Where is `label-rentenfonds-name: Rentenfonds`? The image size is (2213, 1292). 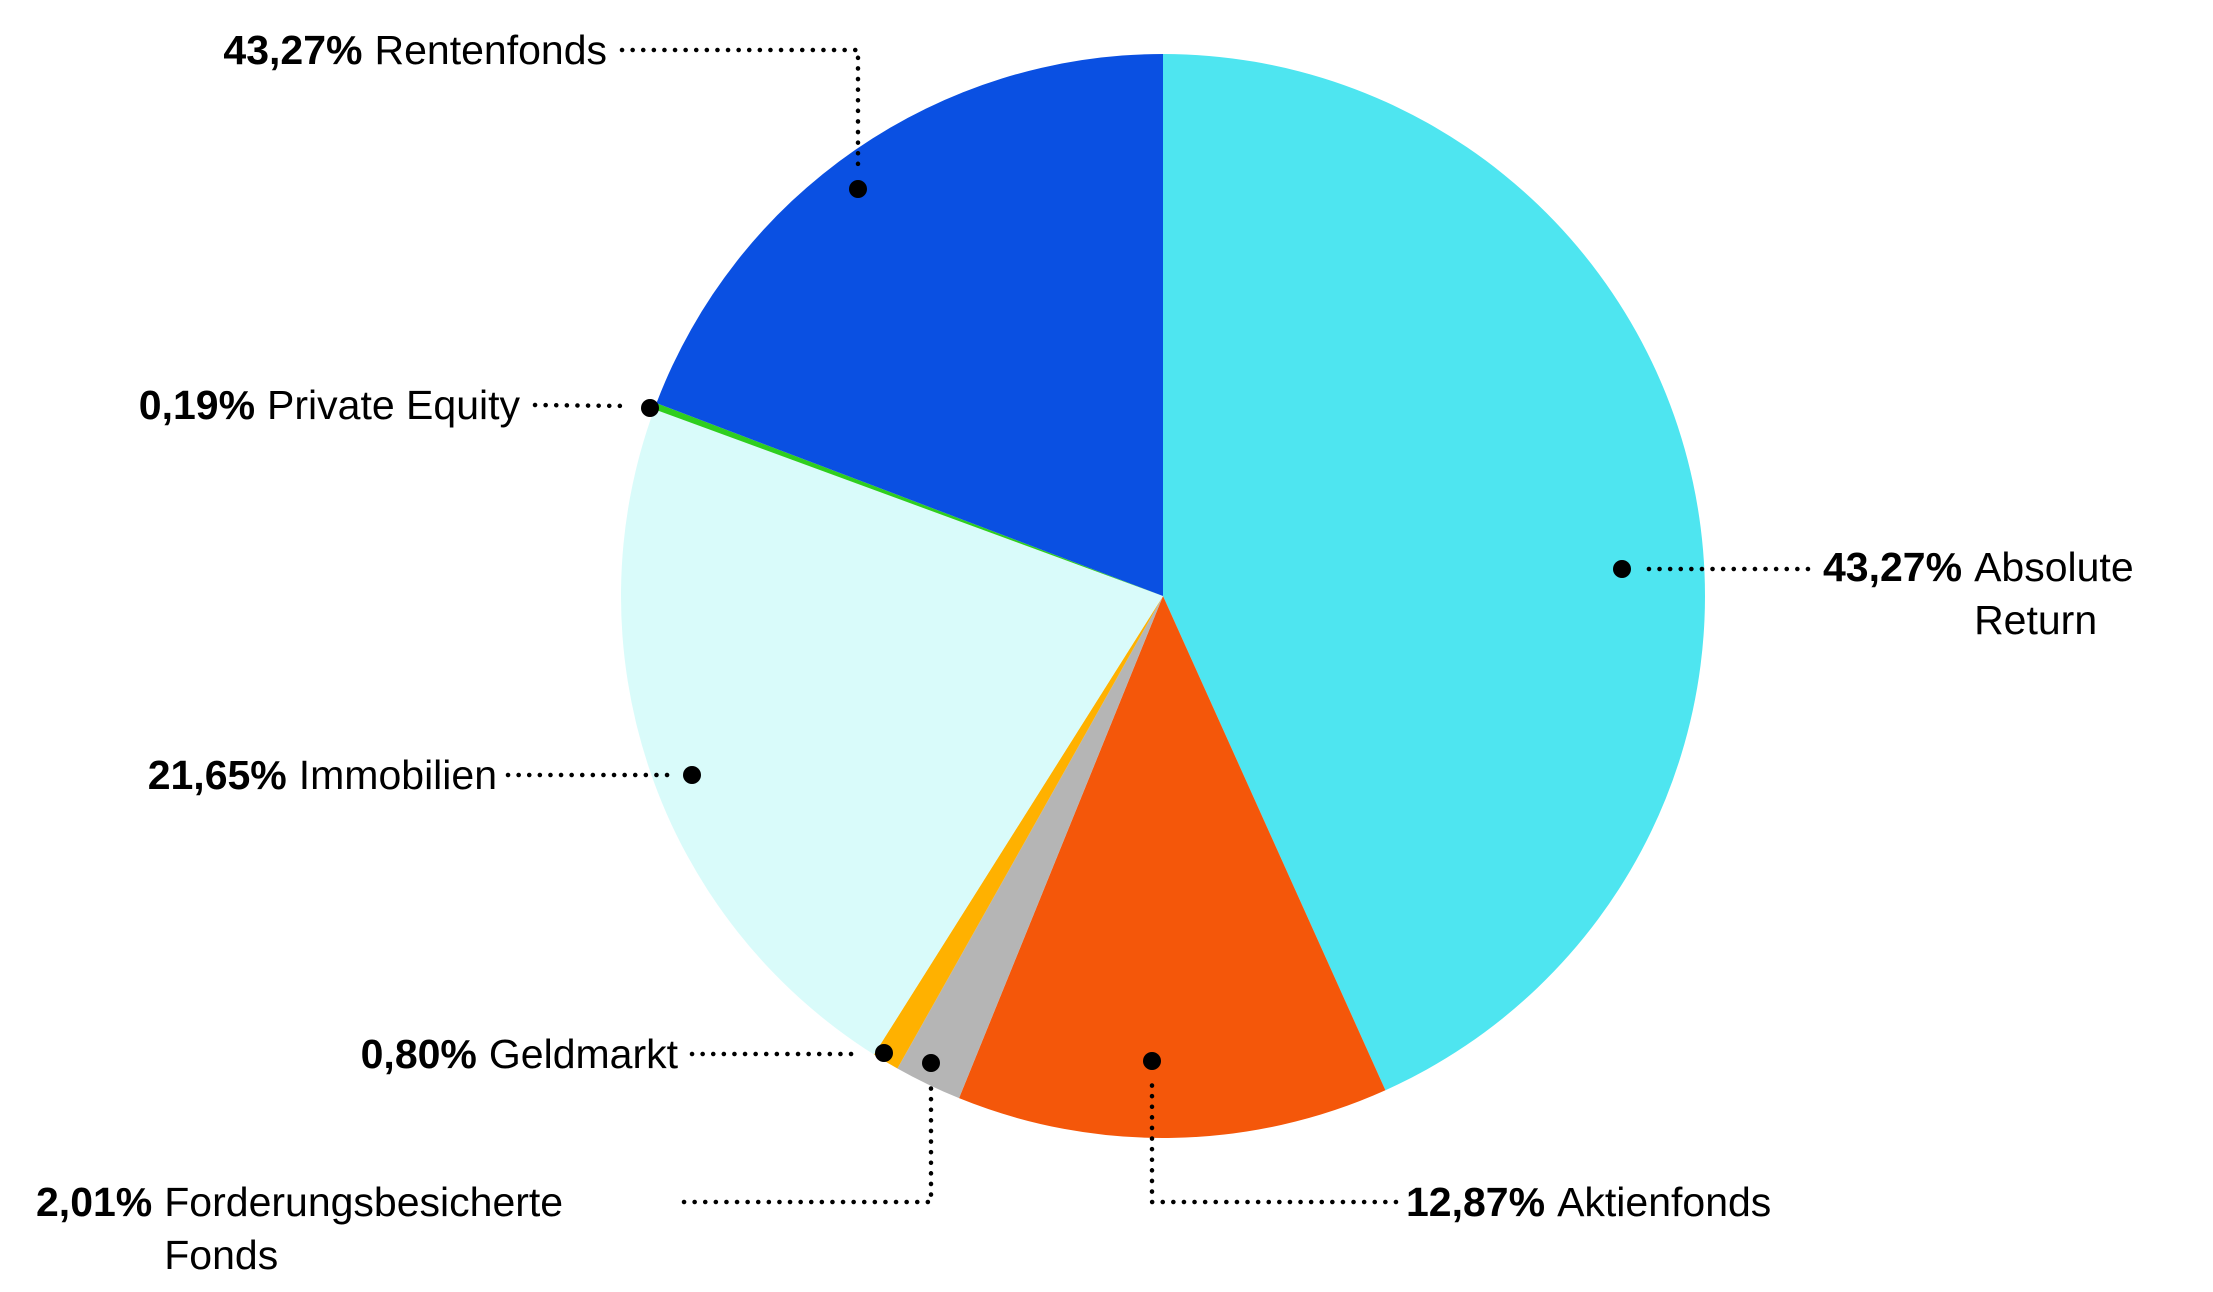
label-rentenfonds-name: Rentenfonds is located at coordinates (490, 50).